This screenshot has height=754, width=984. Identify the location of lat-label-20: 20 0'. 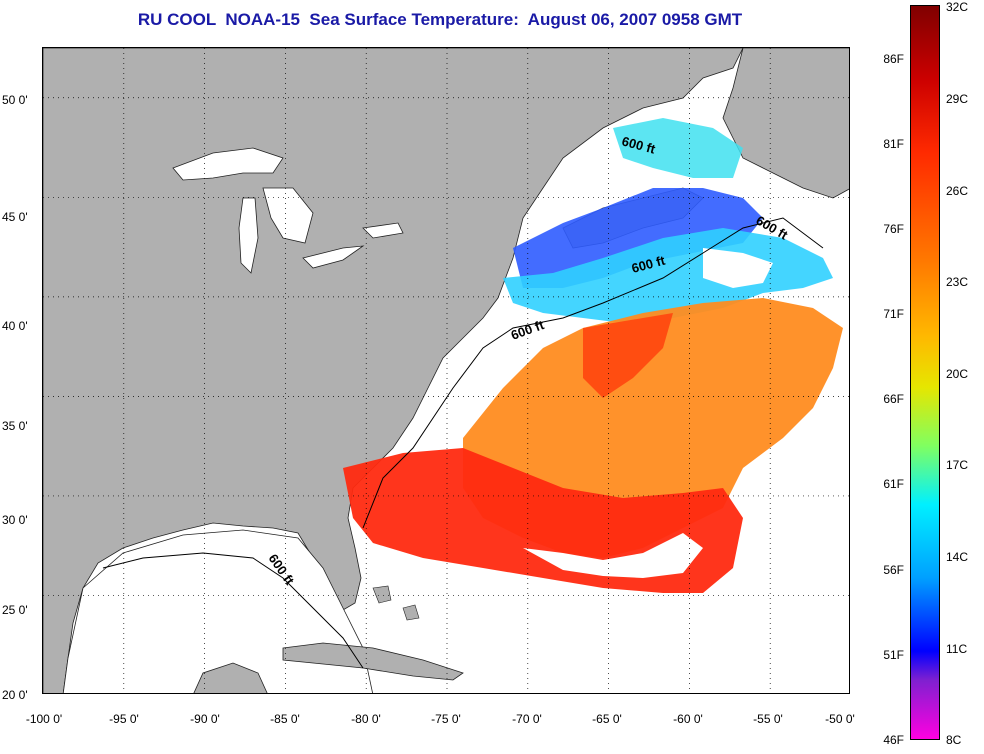
(15, 695).